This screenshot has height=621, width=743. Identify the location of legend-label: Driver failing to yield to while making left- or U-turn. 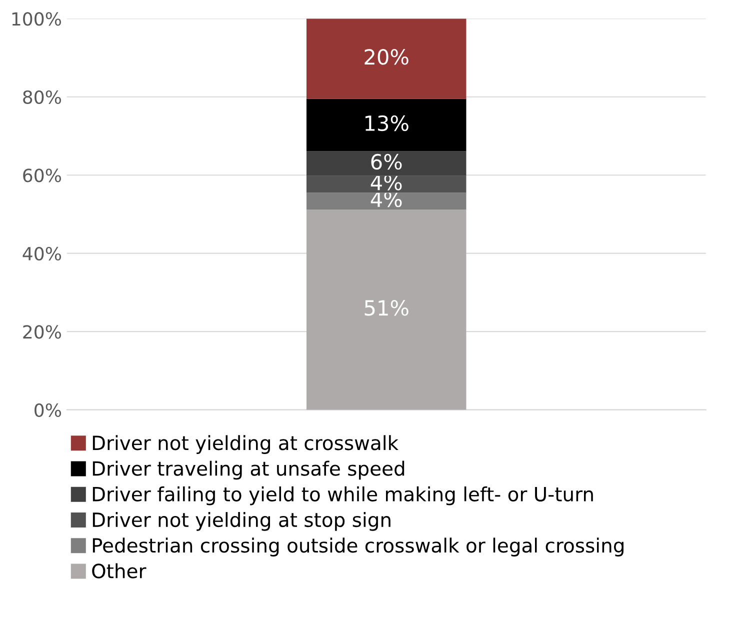
(342, 496).